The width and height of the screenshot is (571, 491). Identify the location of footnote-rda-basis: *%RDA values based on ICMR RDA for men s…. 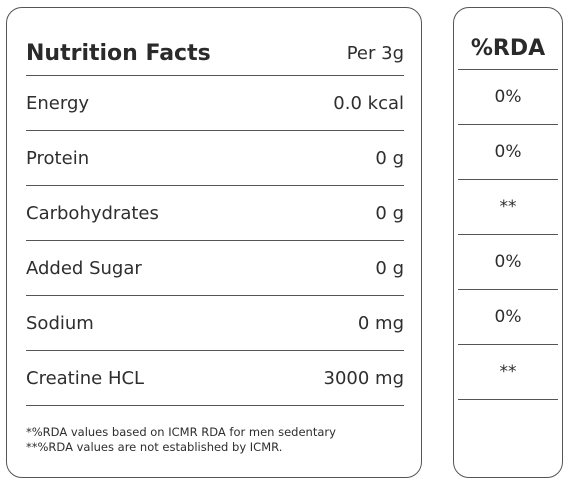
(181, 432).